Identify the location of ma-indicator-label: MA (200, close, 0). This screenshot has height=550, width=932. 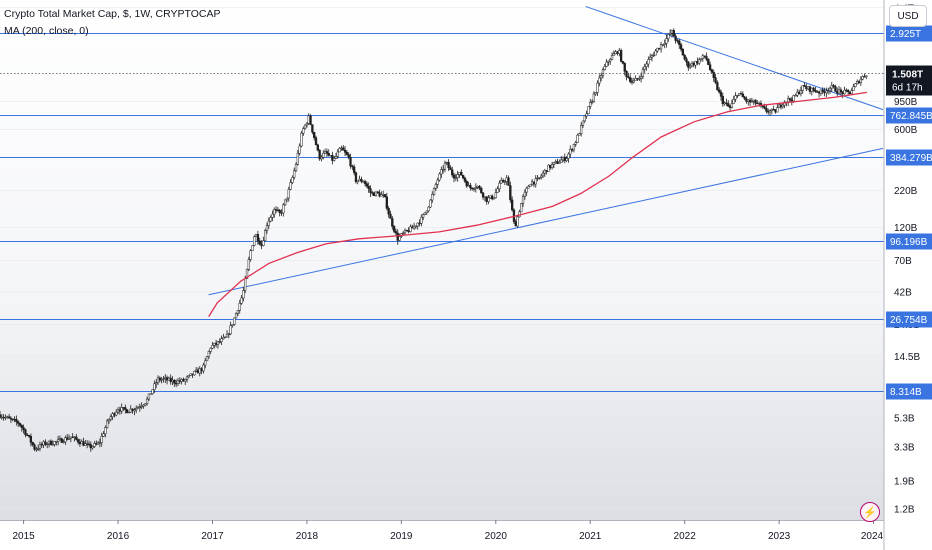
(46, 31).